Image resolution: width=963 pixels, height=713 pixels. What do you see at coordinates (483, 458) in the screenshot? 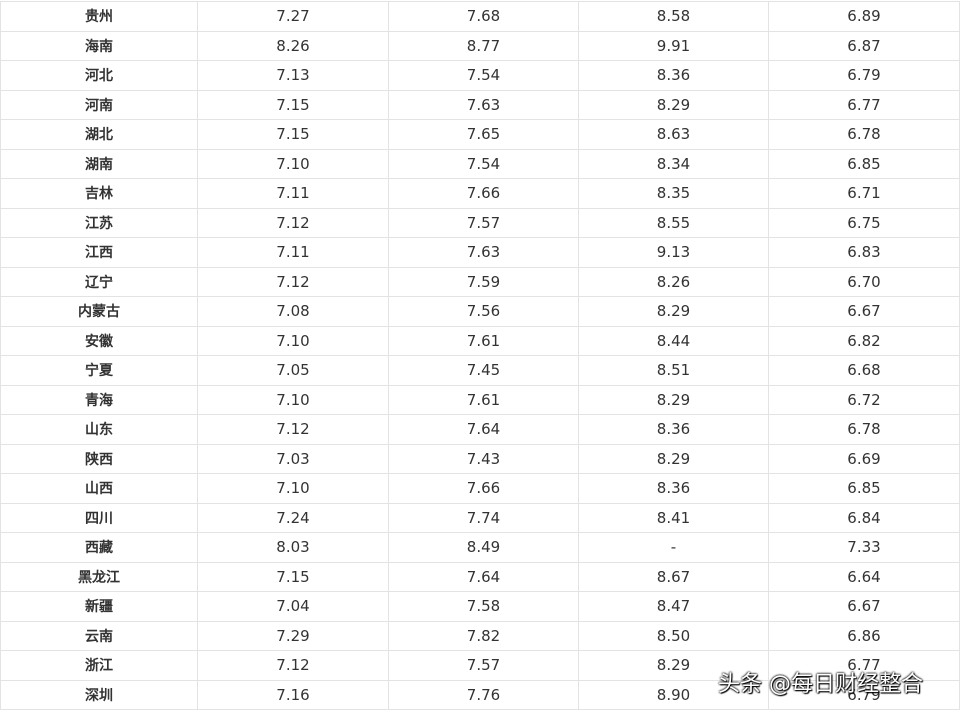
I see `value-cell: 7.43` at bounding box center [483, 458].